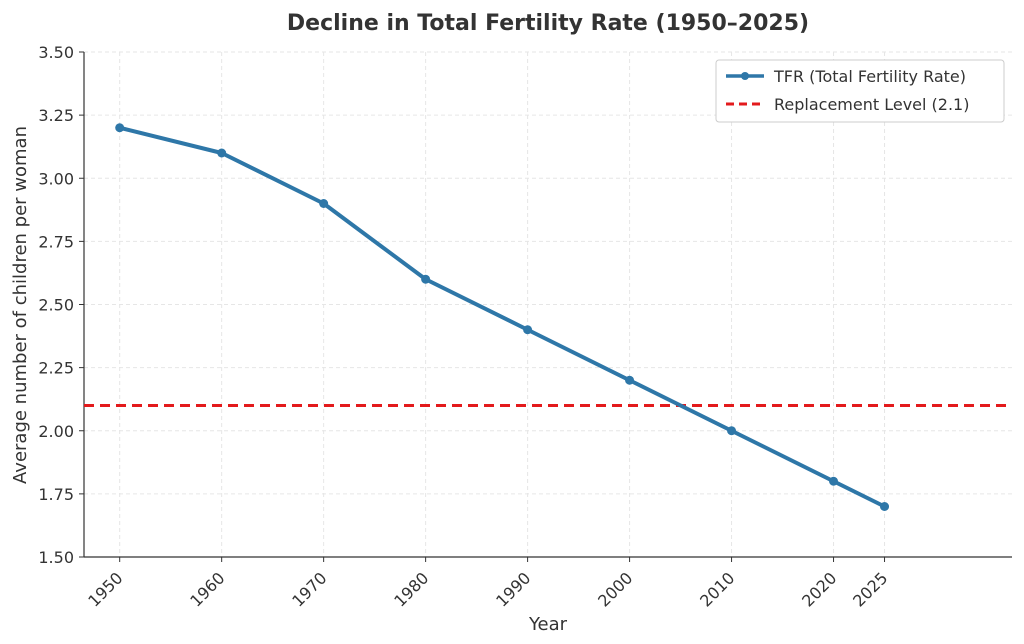 The image size is (1024, 644). Describe the element at coordinates (871, 104) in the screenshot. I see `legend-label-replacement: Replacement Level (2.1)` at that location.